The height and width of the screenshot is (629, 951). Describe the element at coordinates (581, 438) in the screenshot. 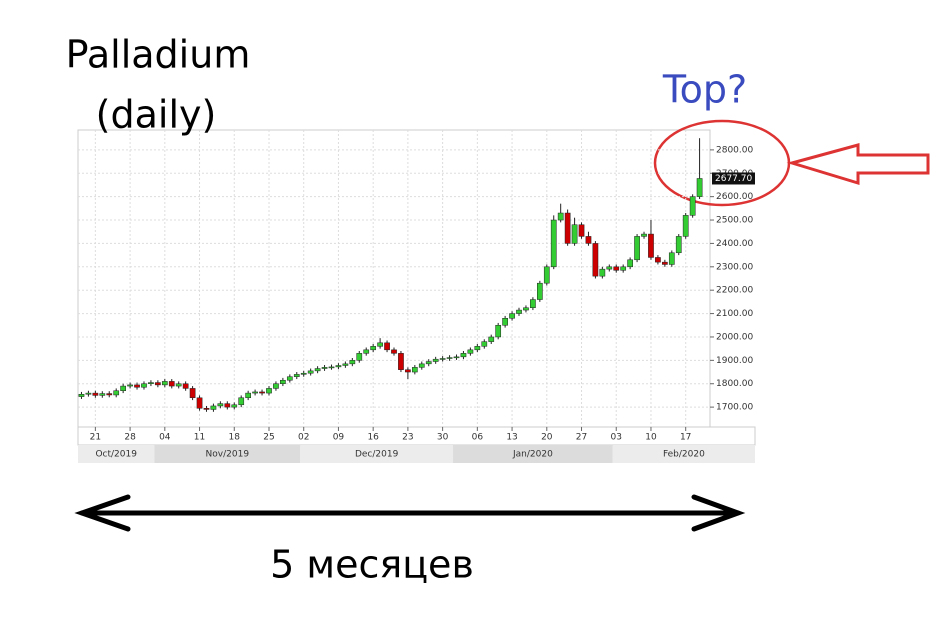

I see `x-tick-label: 27` at that location.